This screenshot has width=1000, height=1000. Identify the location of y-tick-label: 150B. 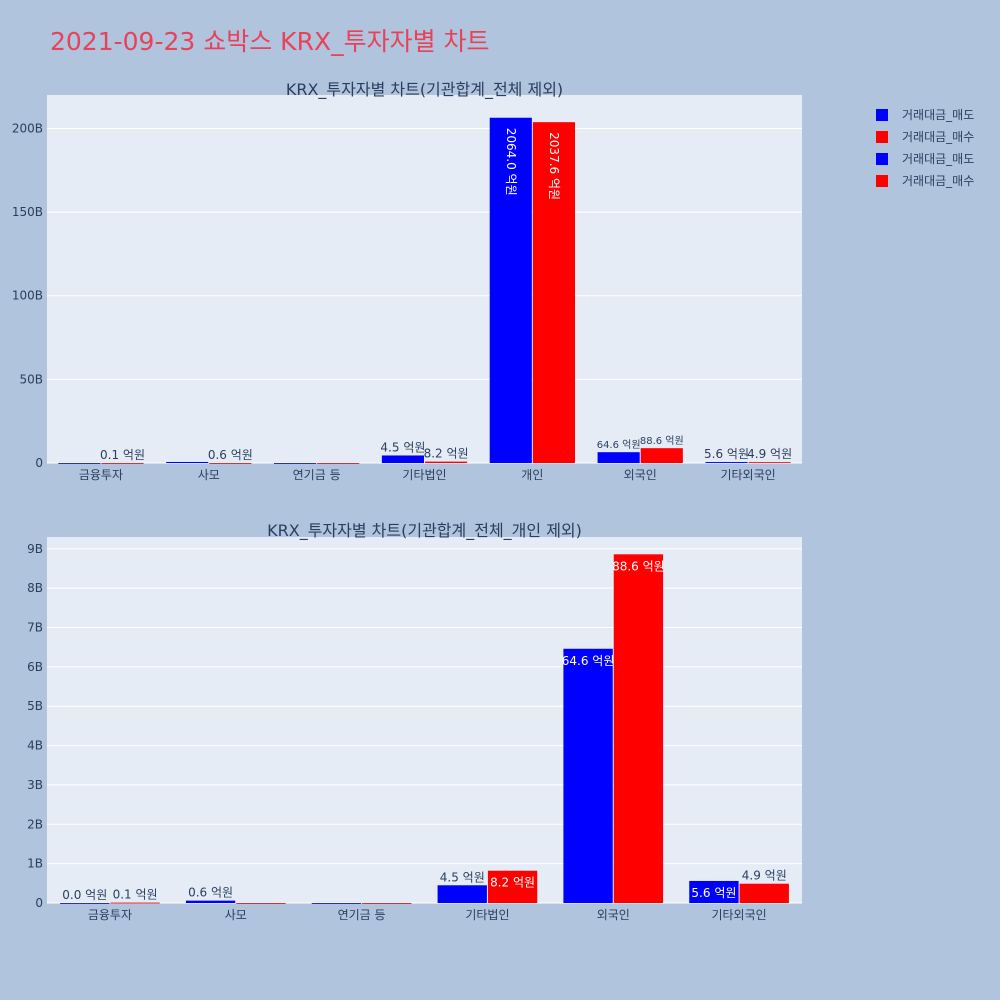
(27, 212).